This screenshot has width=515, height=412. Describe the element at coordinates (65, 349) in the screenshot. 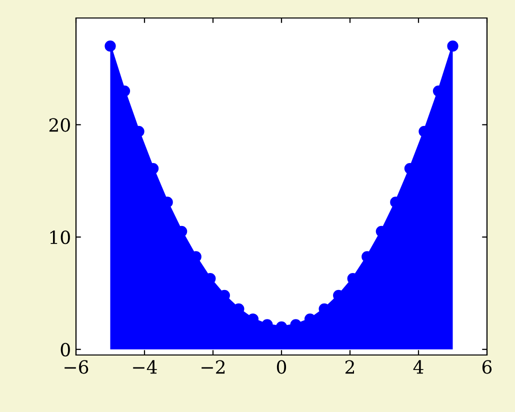

I see `y-tick-label: 0` at that location.